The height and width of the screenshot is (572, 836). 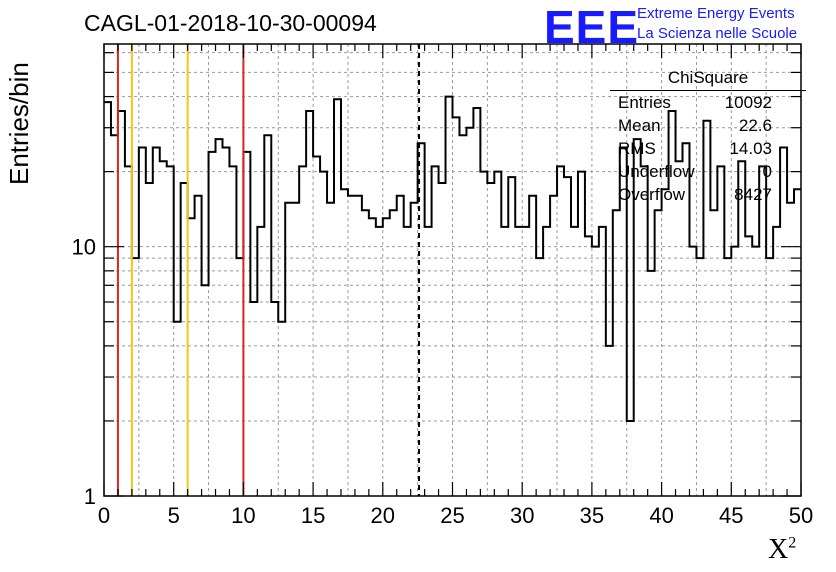 I want to click on stats-row-underflow: Underflow 0, so click(x=708, y=171).